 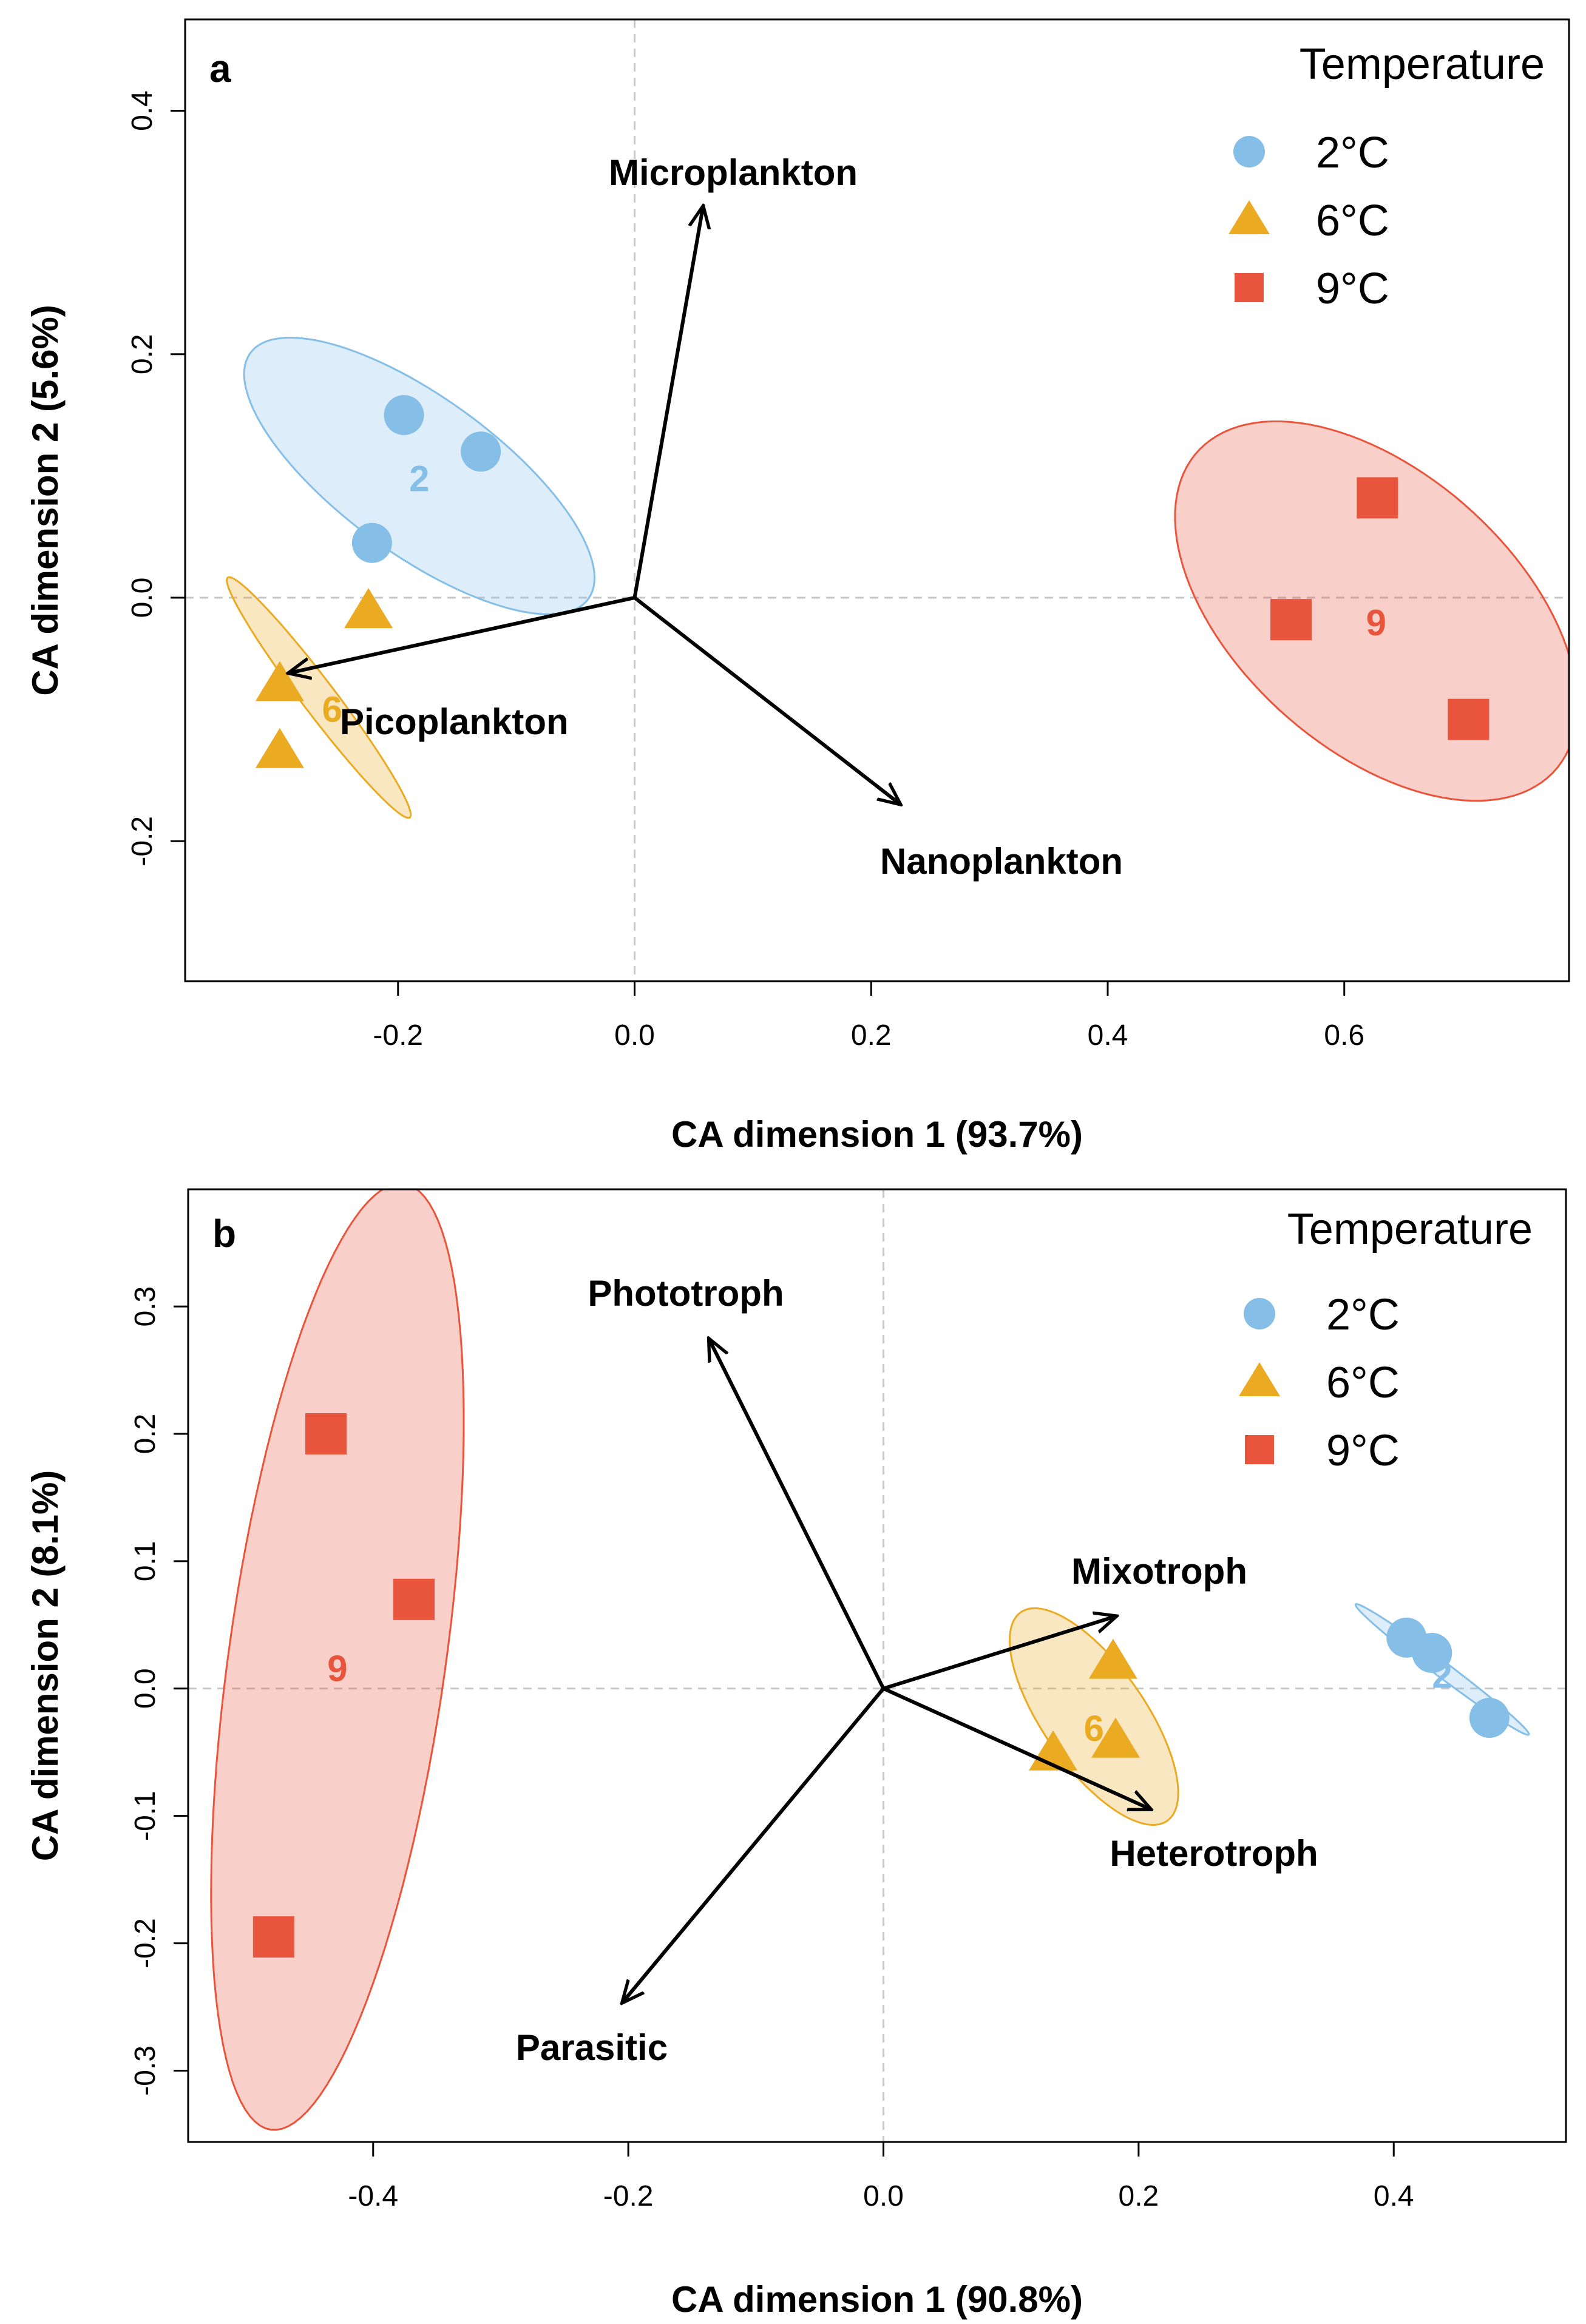 I want to click on y-tick-label: -0.3, so click(x=145, y=2070).